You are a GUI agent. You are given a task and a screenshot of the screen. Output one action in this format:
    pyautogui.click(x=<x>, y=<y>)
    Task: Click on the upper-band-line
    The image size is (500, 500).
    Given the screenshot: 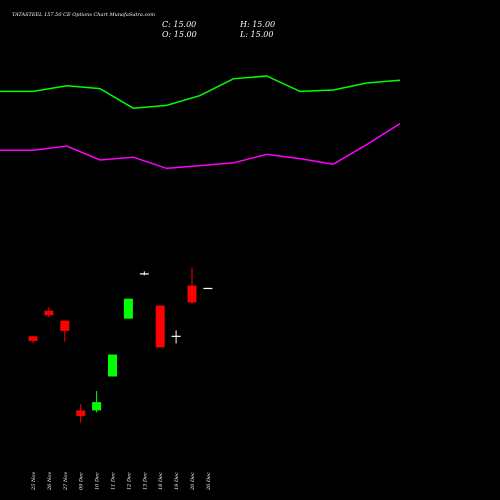 What is the action you would take?
    pyautogui.click(x=200, y=92)
    